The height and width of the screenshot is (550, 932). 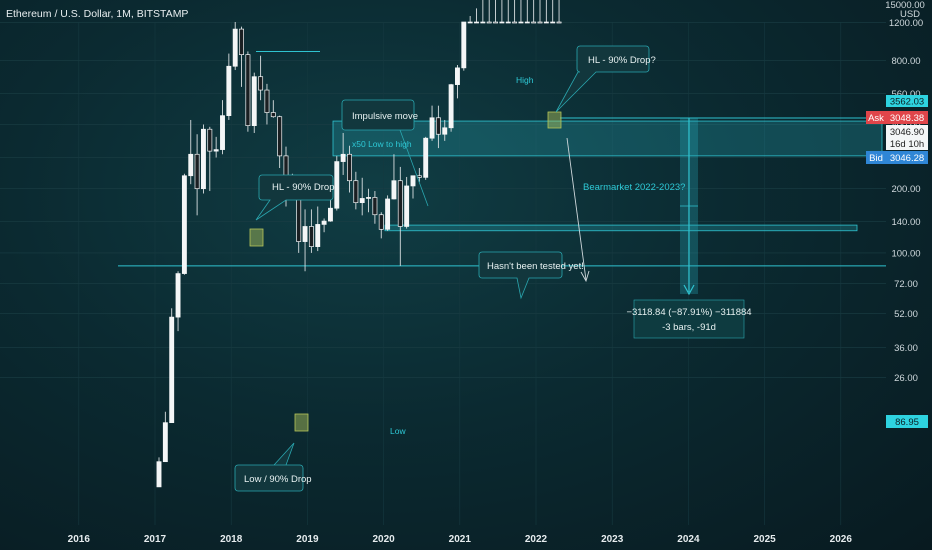 I want to click on low-zone, so click(x=621, y=228).